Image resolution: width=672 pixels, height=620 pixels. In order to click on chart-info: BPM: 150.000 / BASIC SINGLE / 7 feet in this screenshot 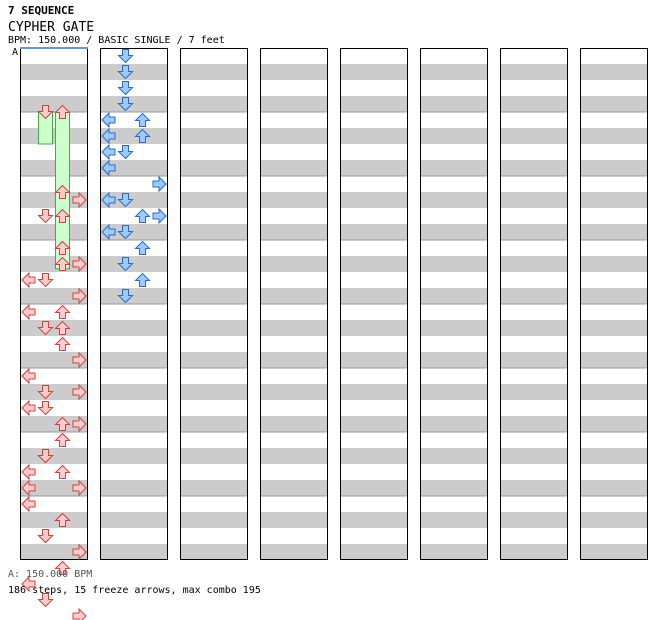, I will do `click(116, 40)`.